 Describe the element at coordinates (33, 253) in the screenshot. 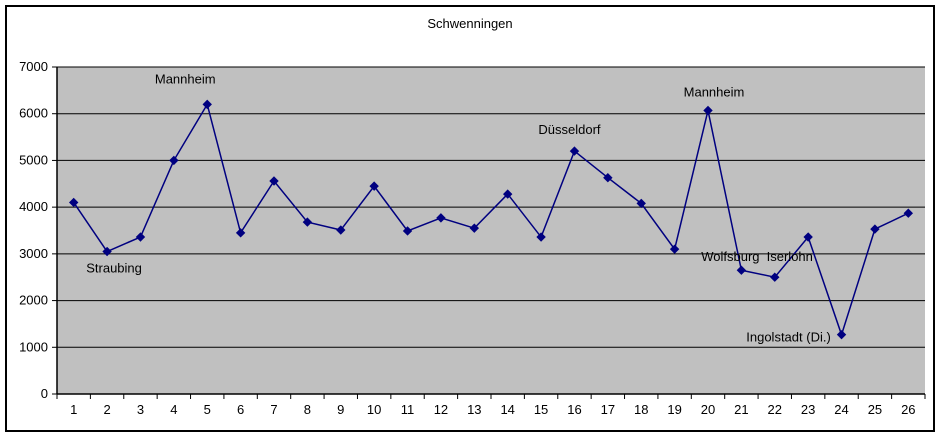

I see `y-axis-label: 3000` at that location.